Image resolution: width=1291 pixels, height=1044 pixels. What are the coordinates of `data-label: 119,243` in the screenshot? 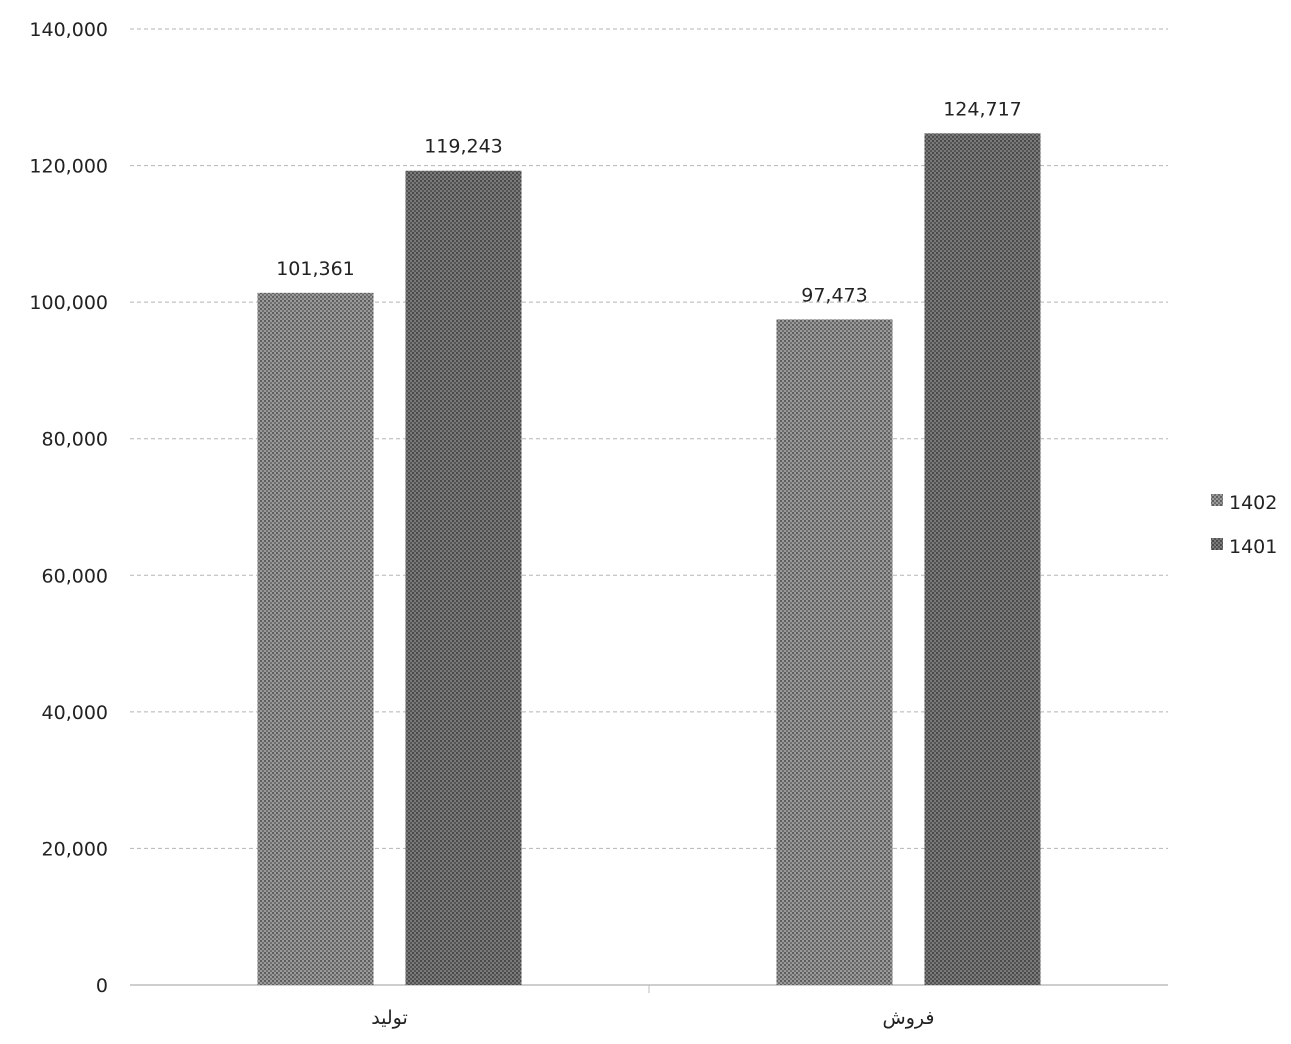 It's located at (463, 147).